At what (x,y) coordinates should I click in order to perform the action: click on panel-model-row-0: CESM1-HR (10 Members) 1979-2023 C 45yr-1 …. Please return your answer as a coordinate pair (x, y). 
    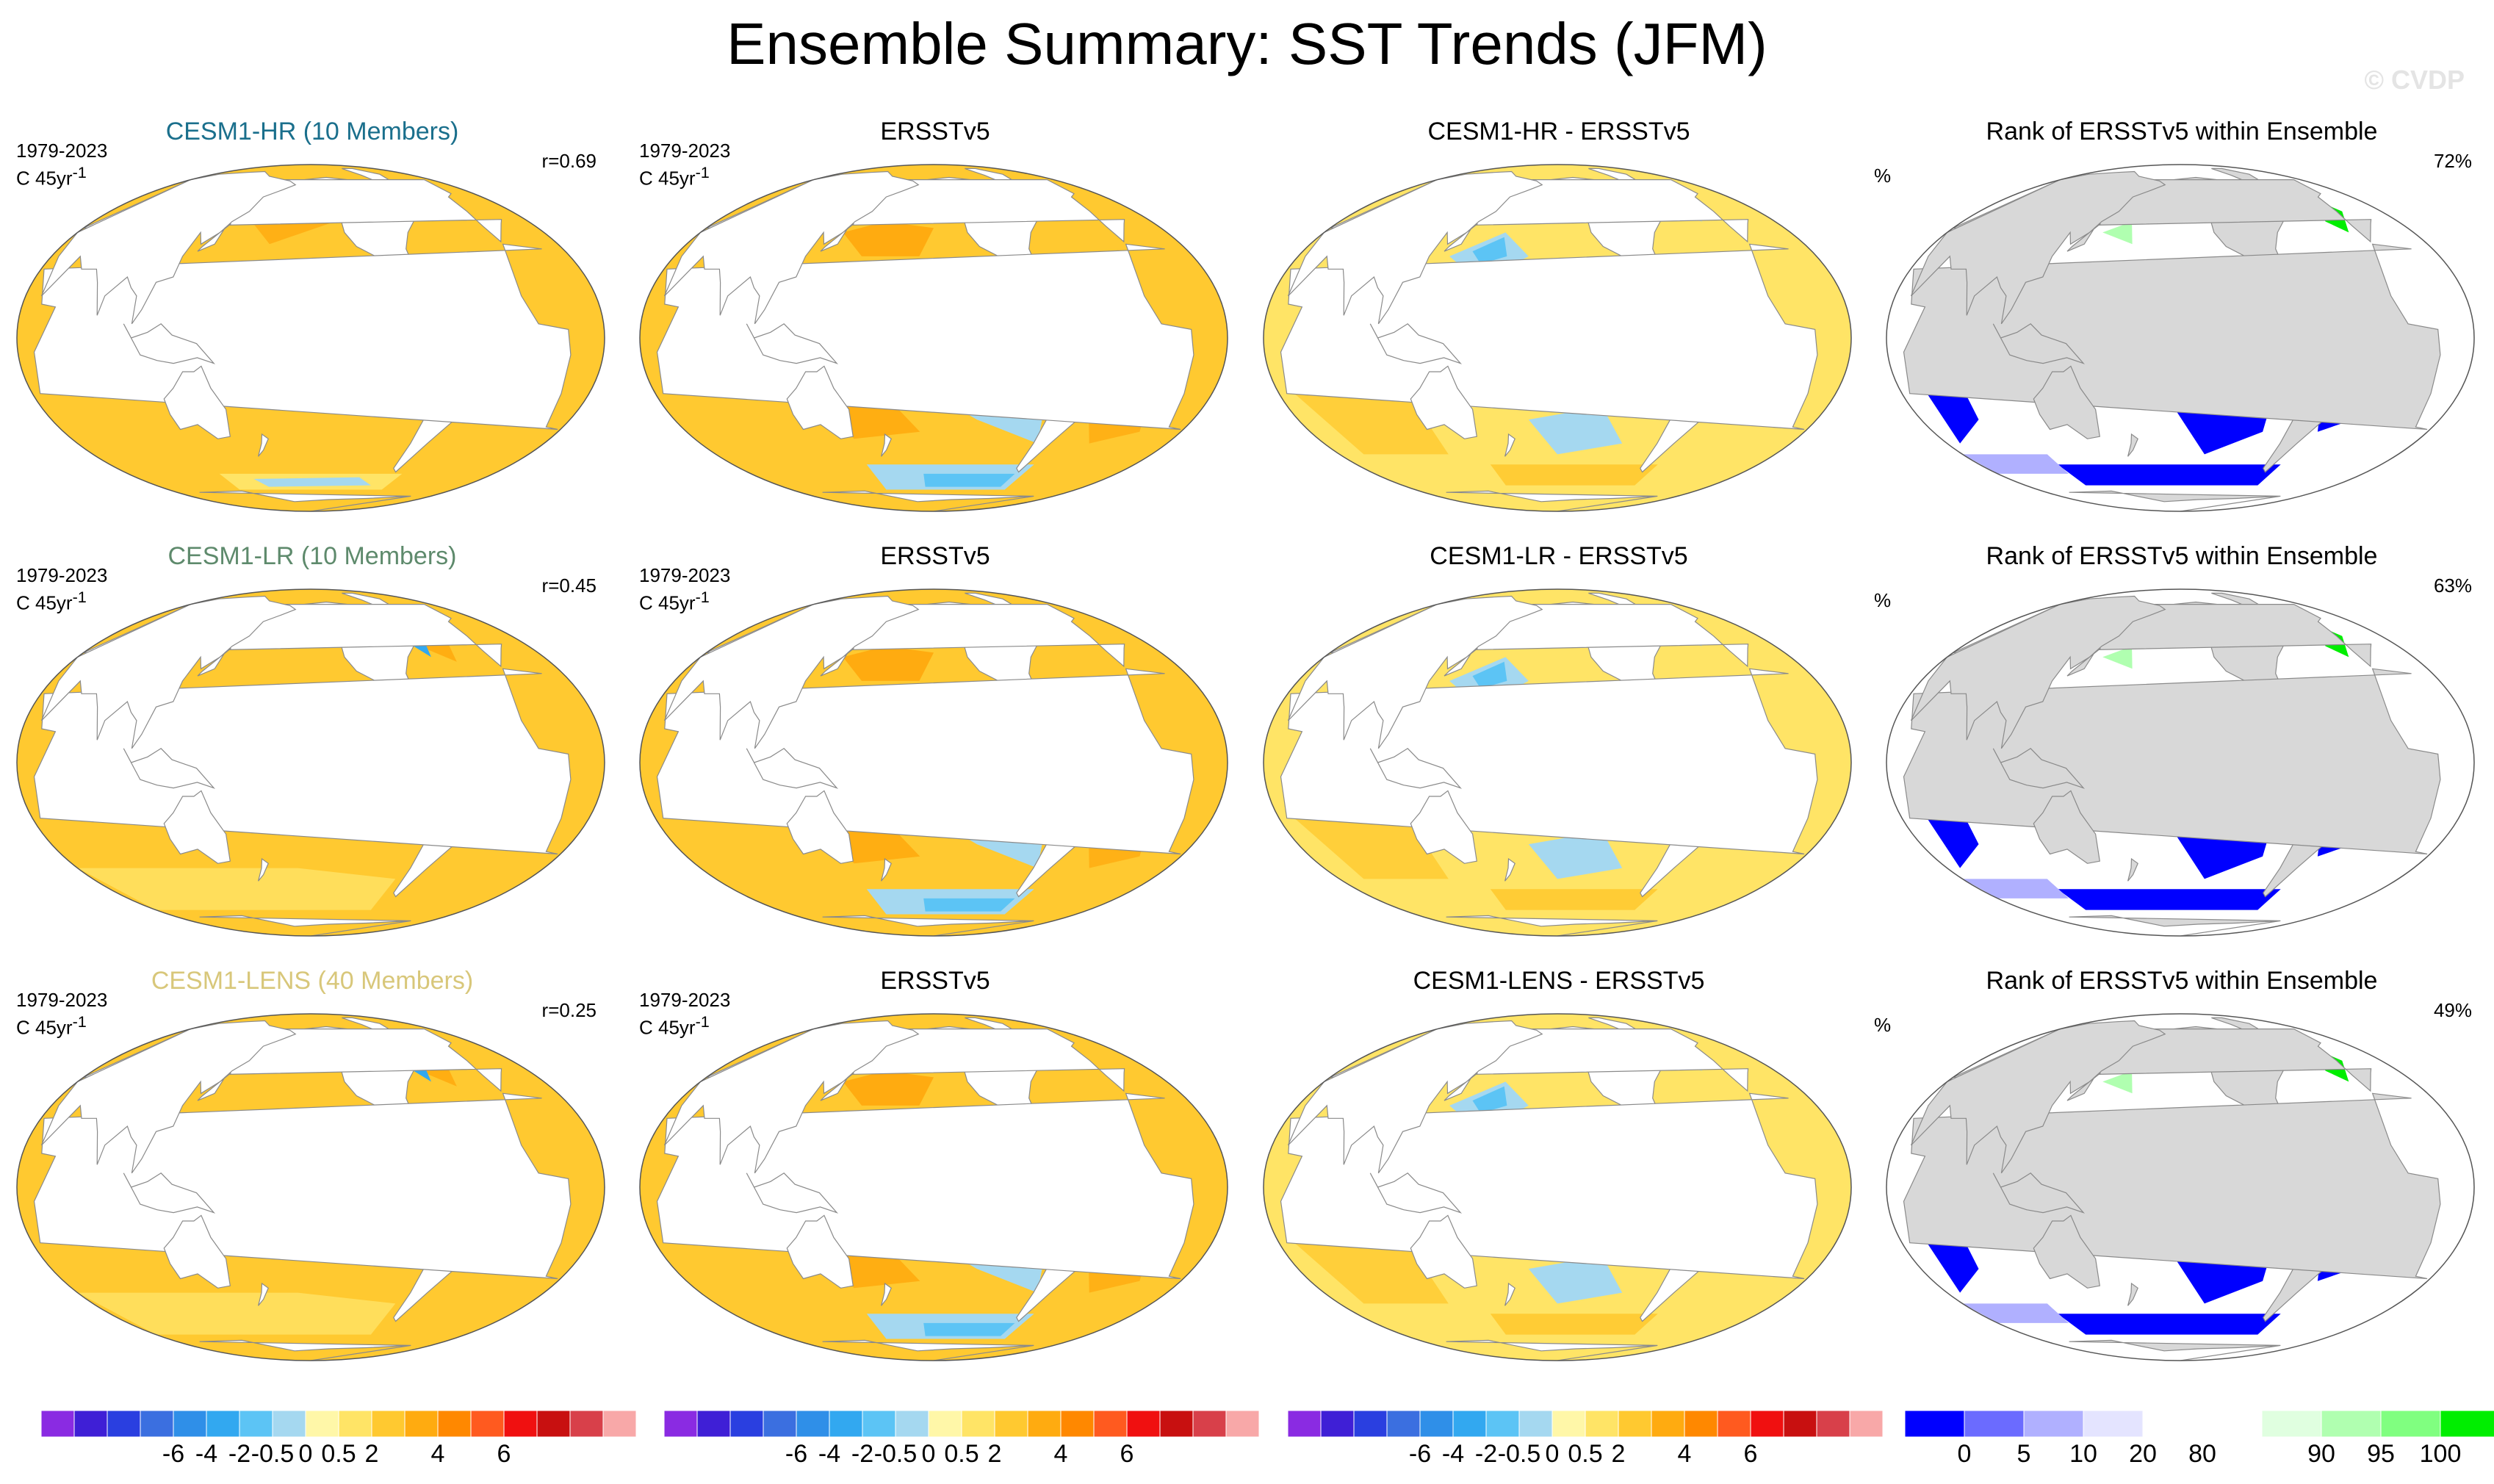
    Looking at the image, I should click on (312, 331).